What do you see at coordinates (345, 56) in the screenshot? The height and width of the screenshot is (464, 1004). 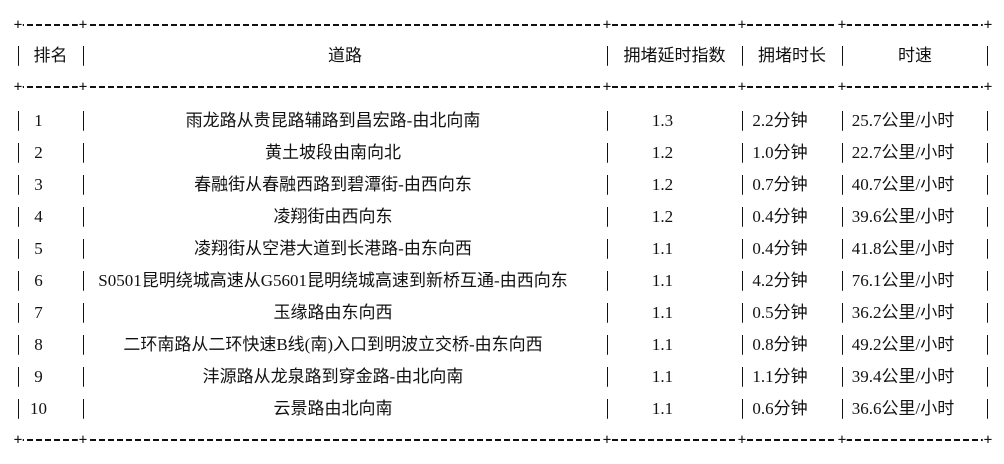 I see `header-road: 道路` at bounding box center [345, 56].